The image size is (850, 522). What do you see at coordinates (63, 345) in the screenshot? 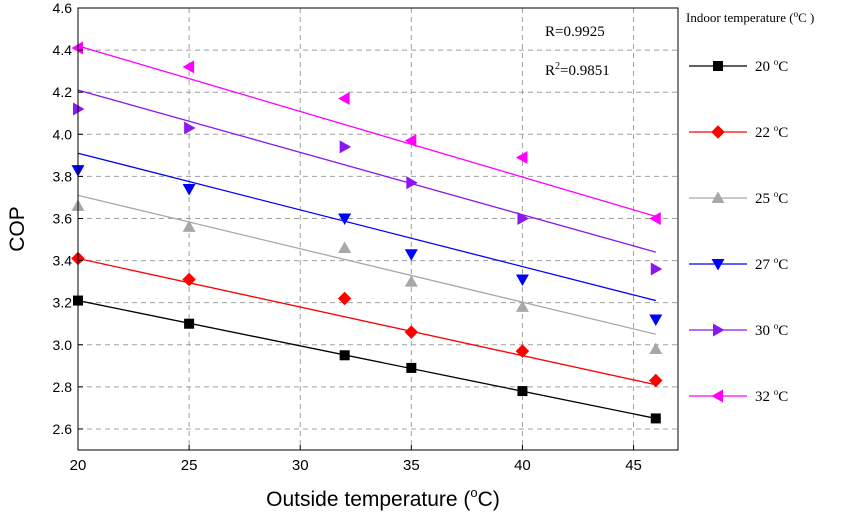
I see `y-tick-label: 3.0` at bounding box center [63, 345].